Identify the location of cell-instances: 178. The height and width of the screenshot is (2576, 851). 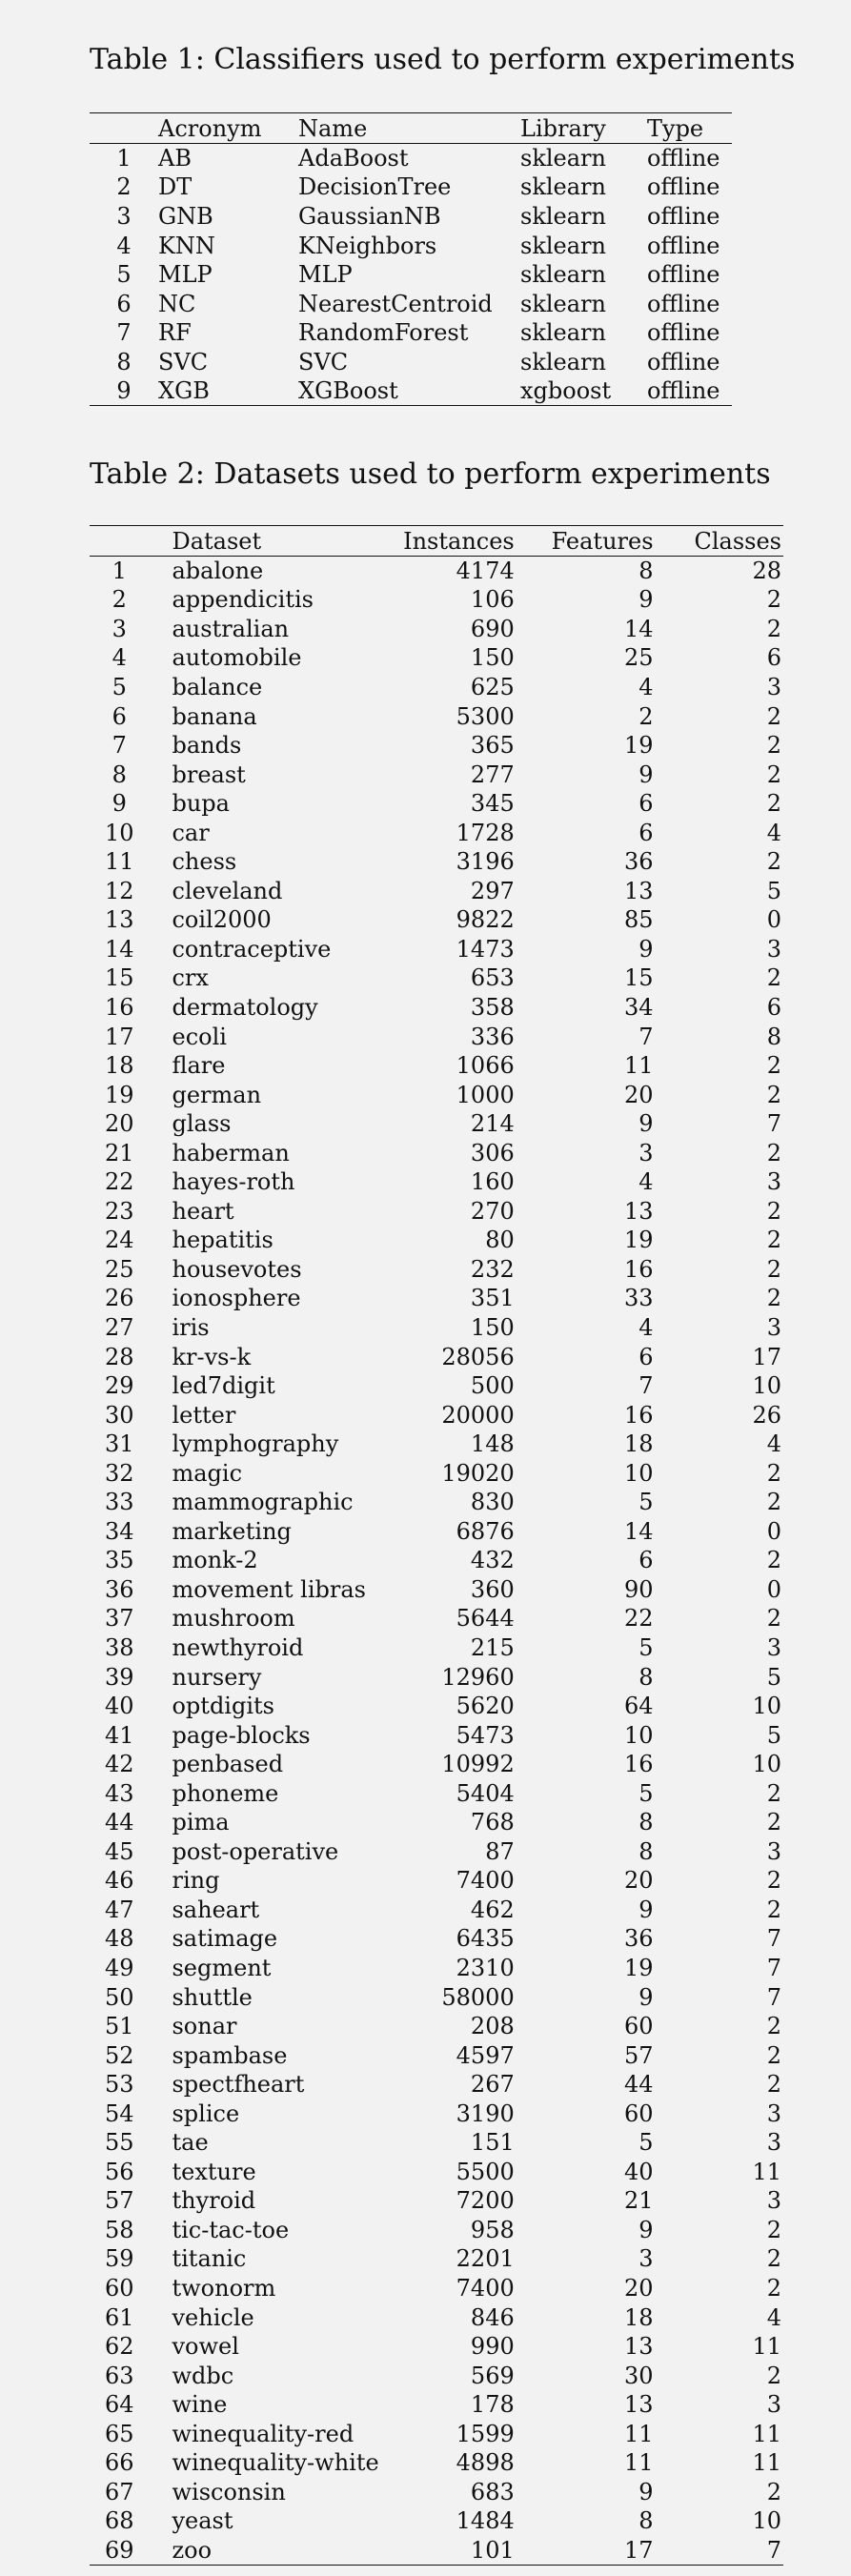
(493, 2405).